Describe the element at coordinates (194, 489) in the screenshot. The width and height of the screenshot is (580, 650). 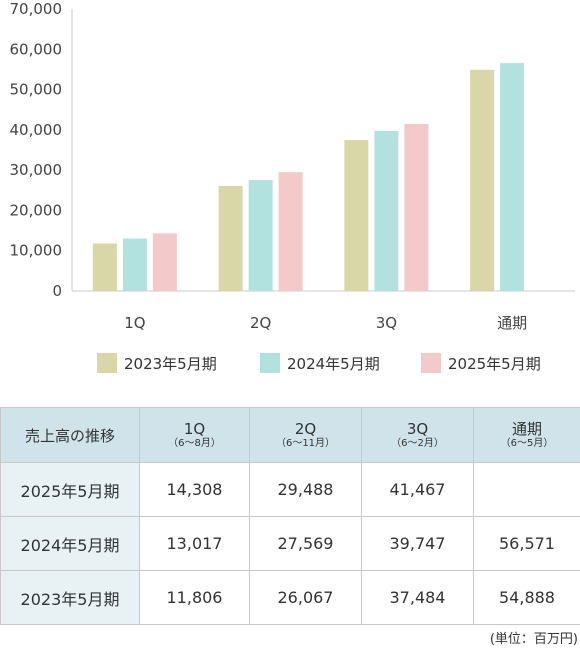
I see `table-cell: 14,308` at that location.